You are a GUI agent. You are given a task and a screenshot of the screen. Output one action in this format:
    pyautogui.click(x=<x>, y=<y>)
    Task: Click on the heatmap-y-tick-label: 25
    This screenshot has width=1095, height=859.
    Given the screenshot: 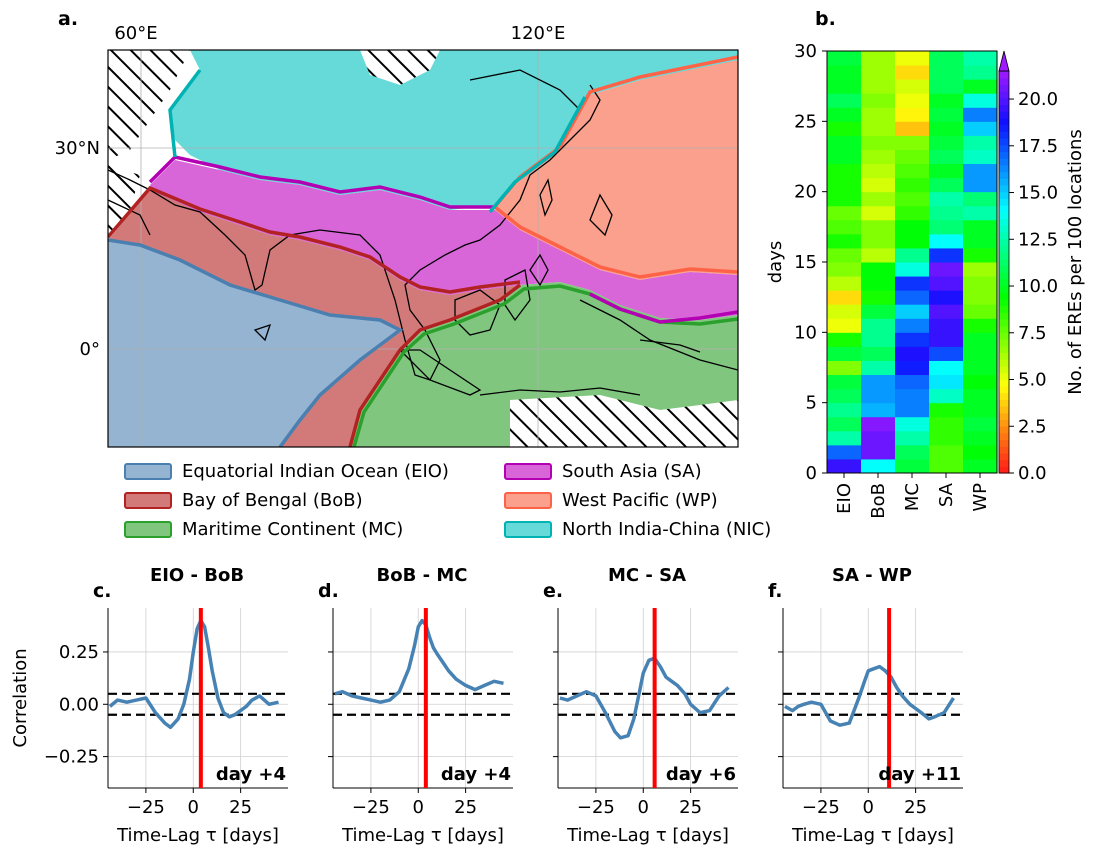 What is the action you would take?
    pyautogui.click(x=805, y=121)
    